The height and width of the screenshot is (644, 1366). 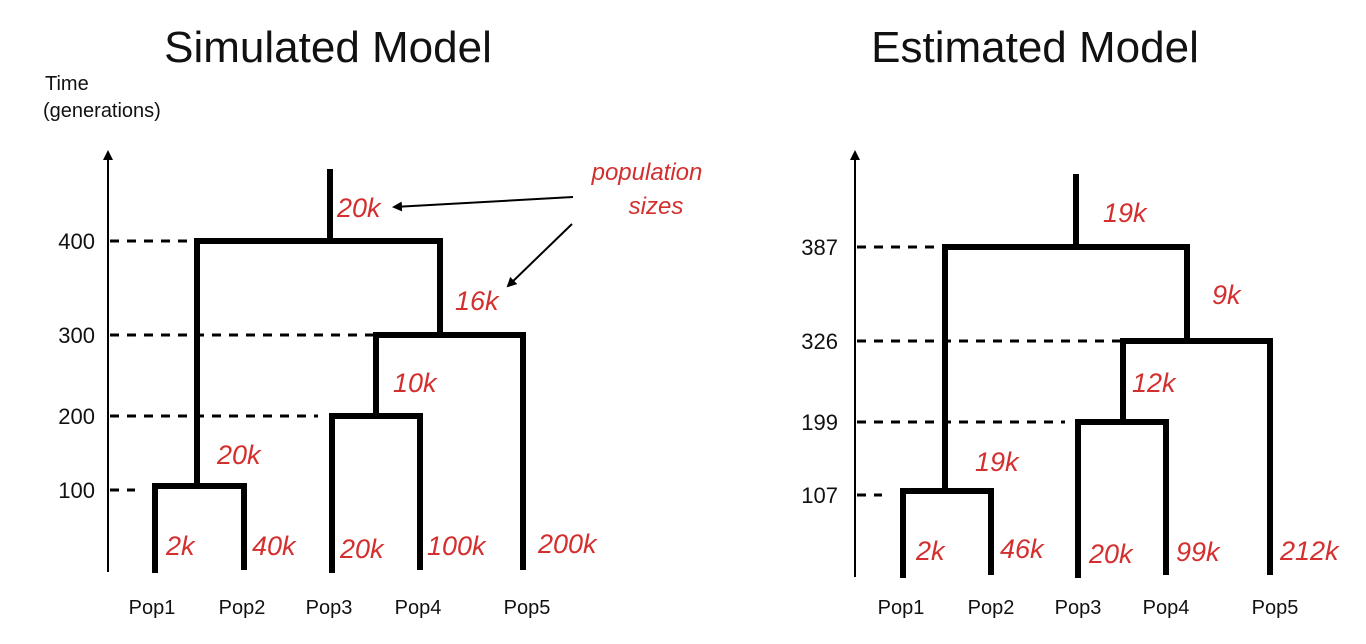 What do you see at coordinates (1035, 47) in the screenshot?
I see `panel-title: Estimated Model` at bounding box center [1035, 47].